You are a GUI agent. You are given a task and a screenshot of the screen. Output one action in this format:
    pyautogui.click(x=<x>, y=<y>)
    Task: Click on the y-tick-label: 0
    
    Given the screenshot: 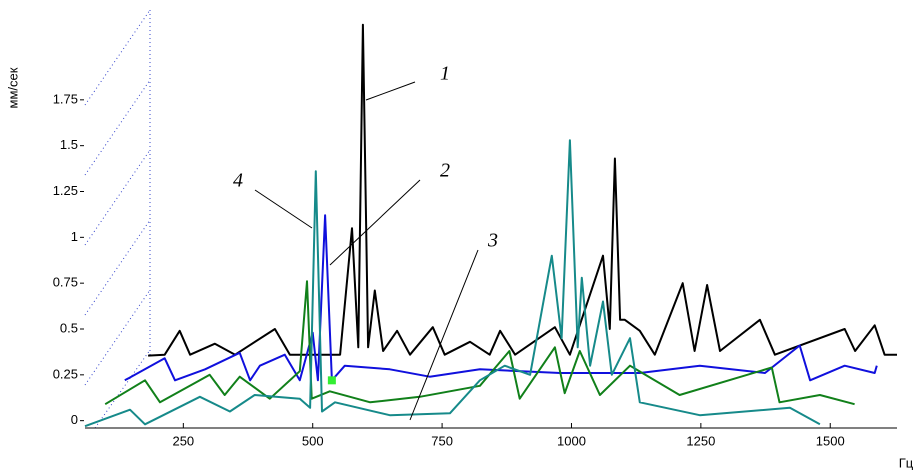 What is the action you would take?
    pyautogui.click(x=74, y=419)
    